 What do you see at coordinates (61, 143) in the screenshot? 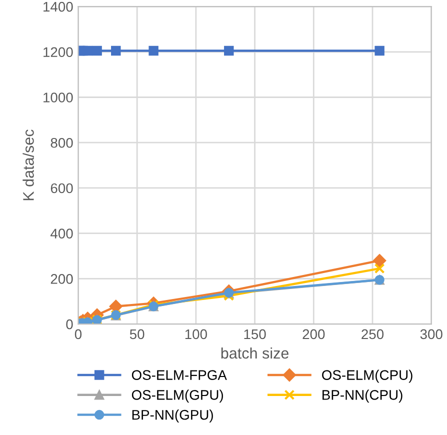
I see `y-tick-label: 800` at bounding box center [61, 143].